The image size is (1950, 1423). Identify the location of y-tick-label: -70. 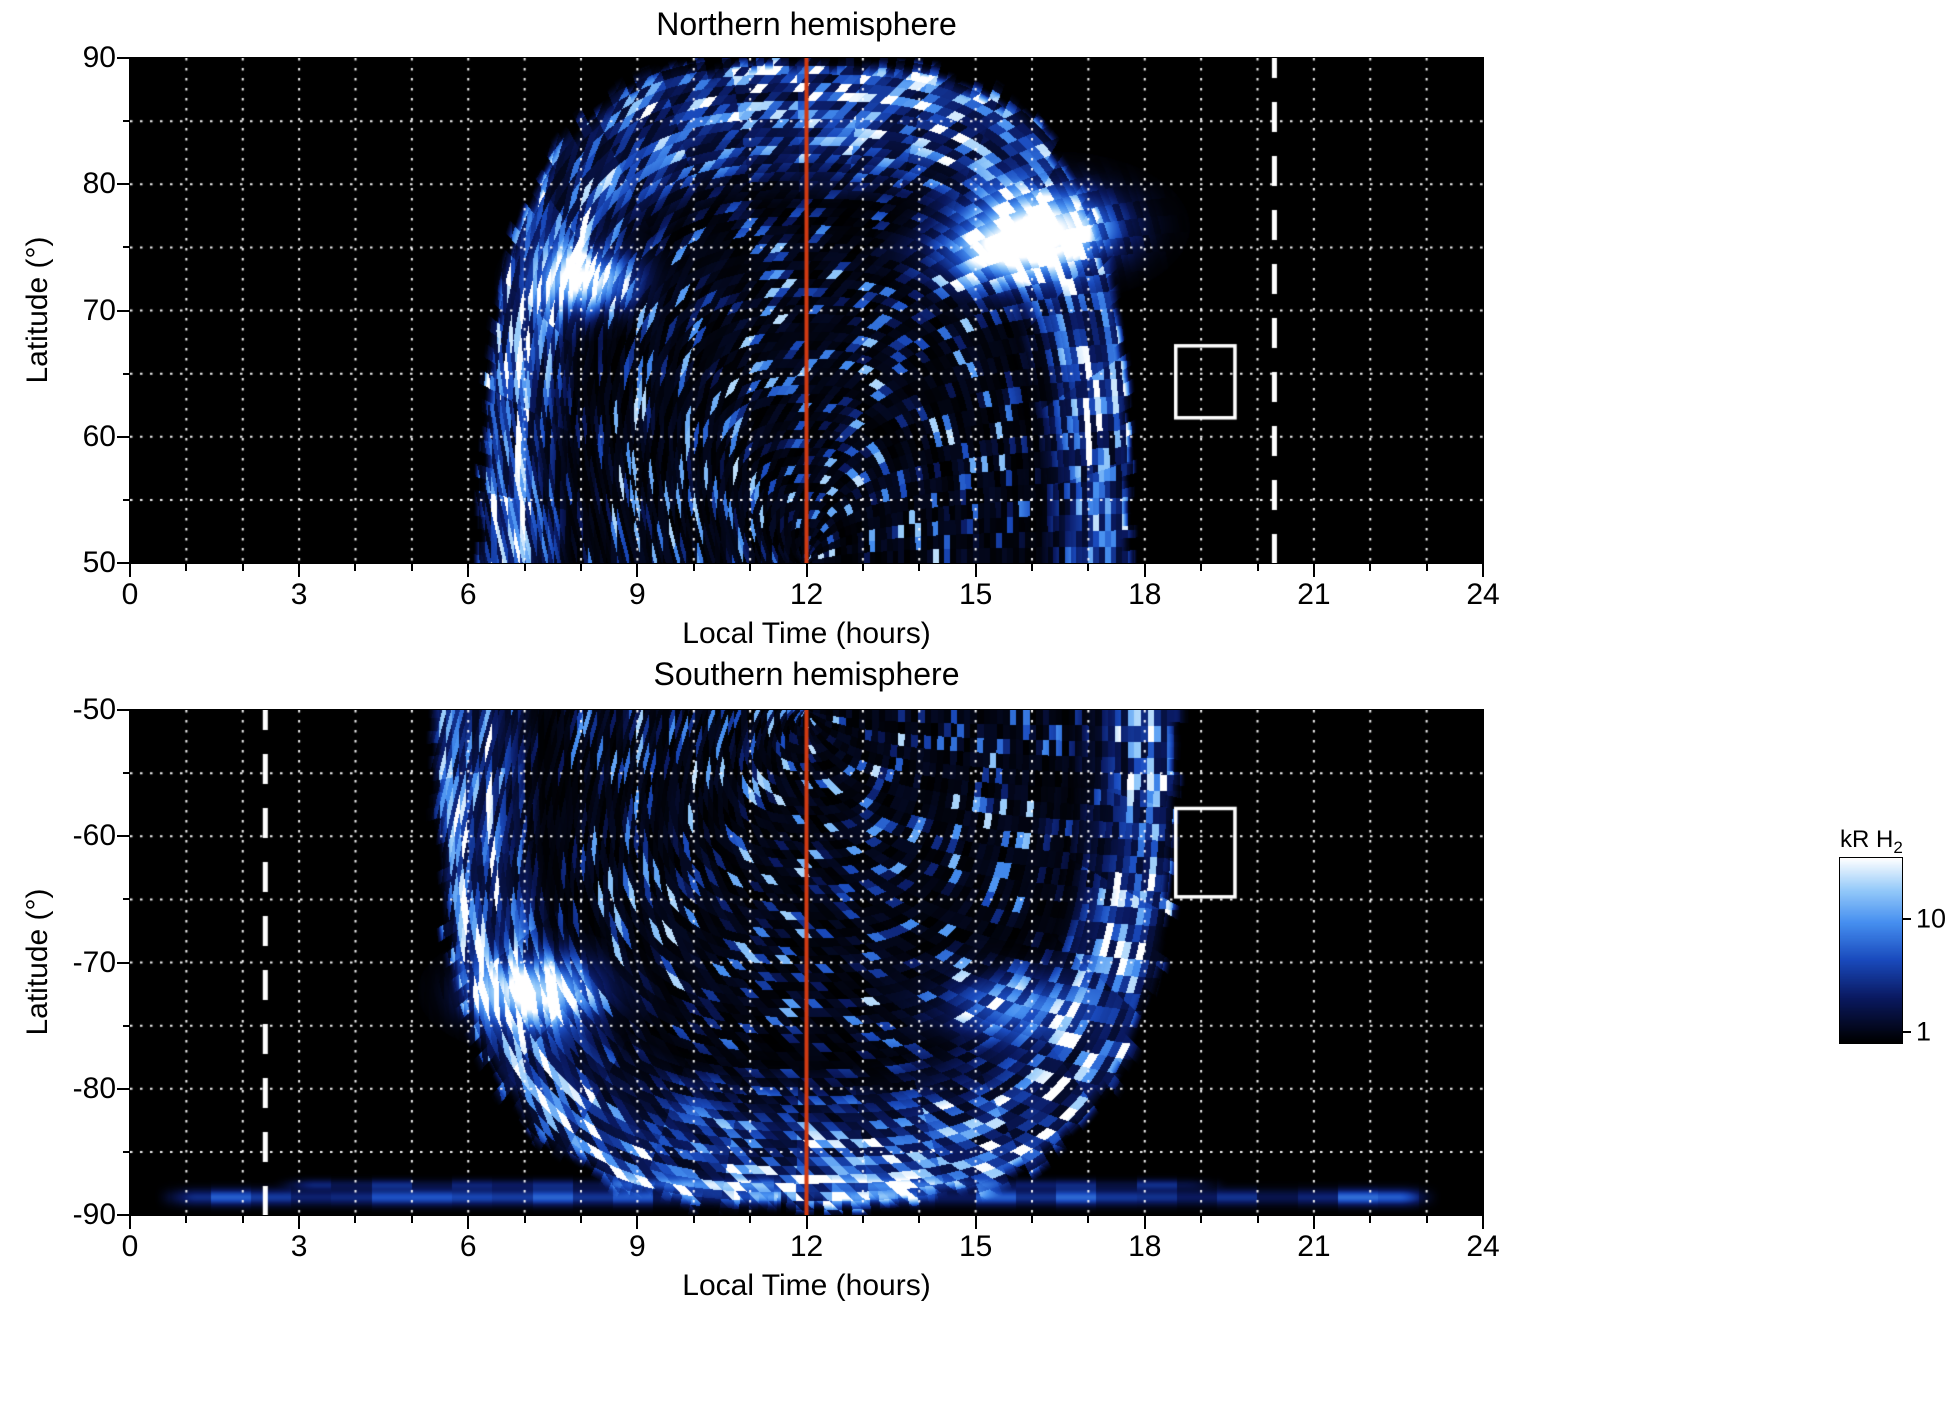
(94, 962).